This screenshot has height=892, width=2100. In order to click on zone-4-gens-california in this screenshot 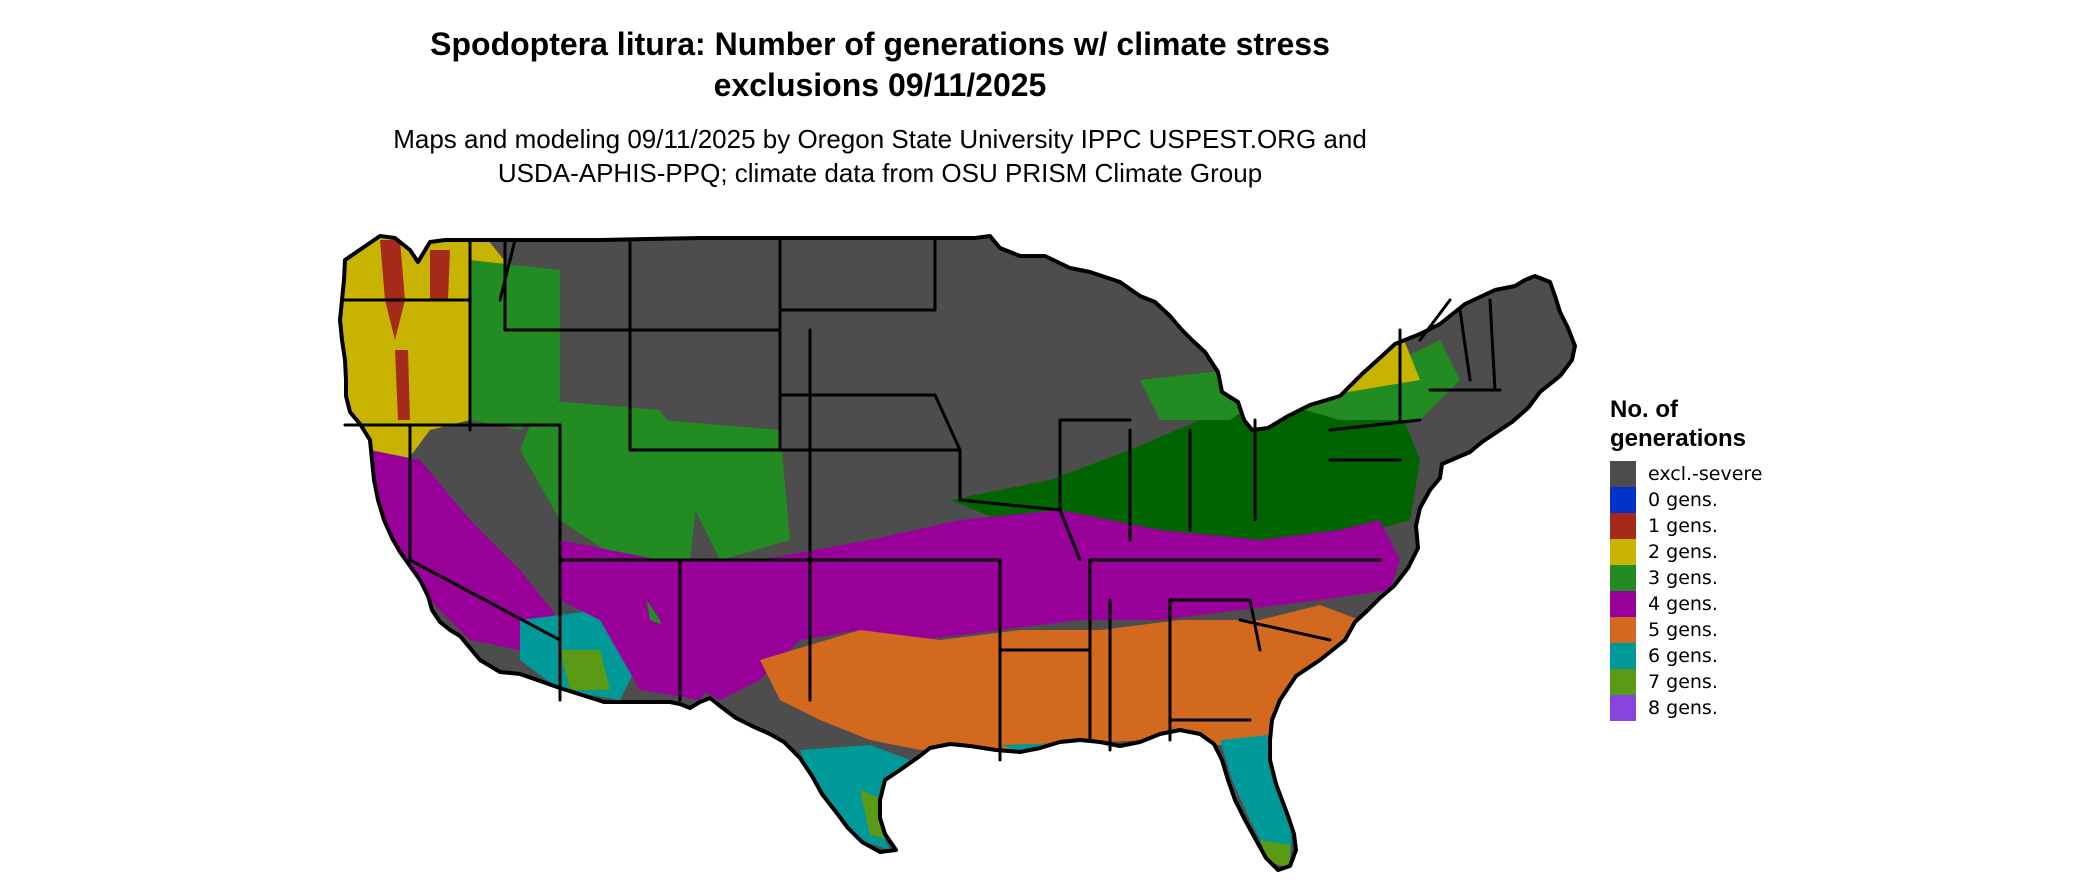, I will do `click(465, 550)`.